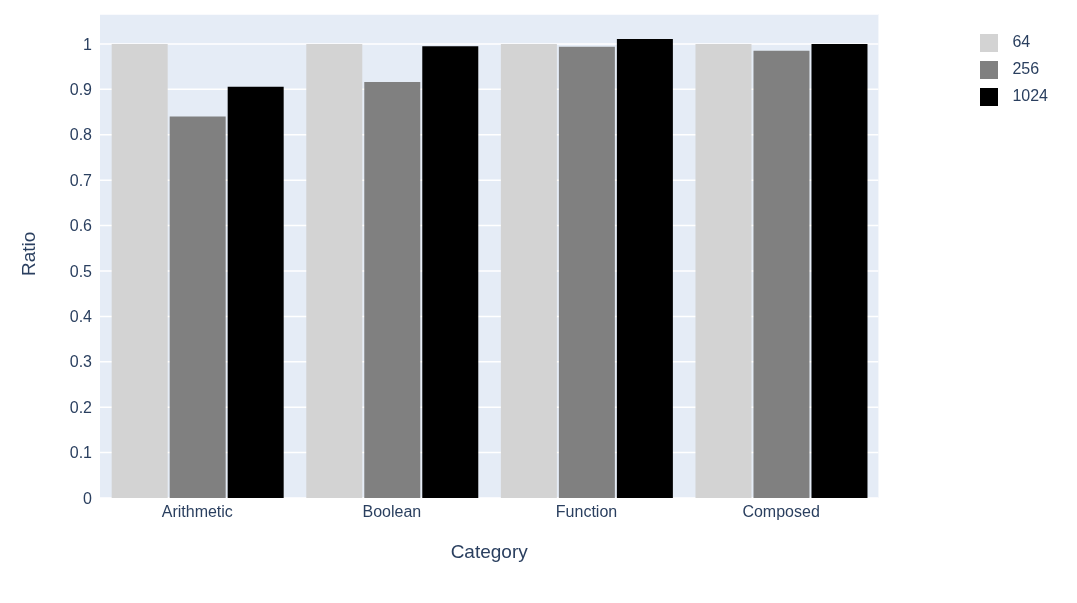  I want to click on y-tick-label: 0.4, so click(81, 317).